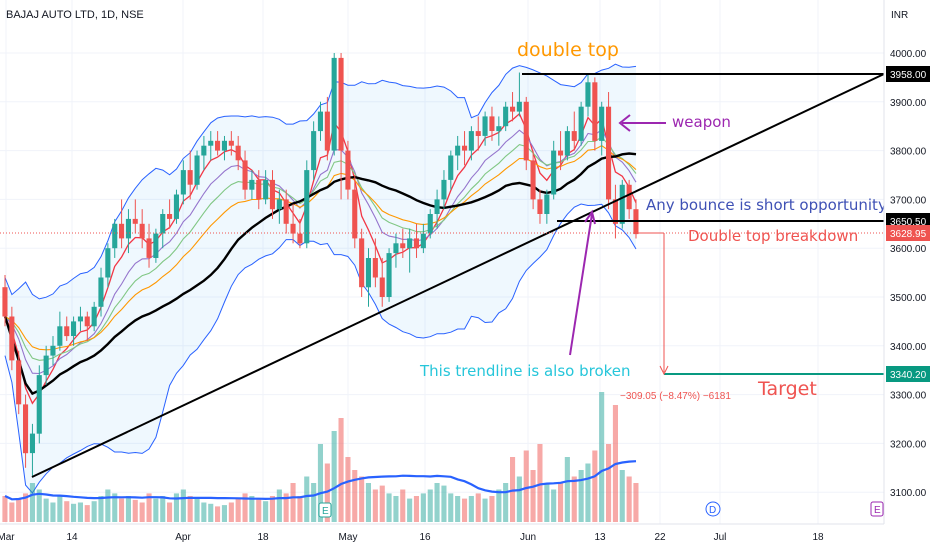  What do you see at coordinates (877, 509) in the screenshot?
I see `earnings-marker-2: E` at bounding box center [877, 509].